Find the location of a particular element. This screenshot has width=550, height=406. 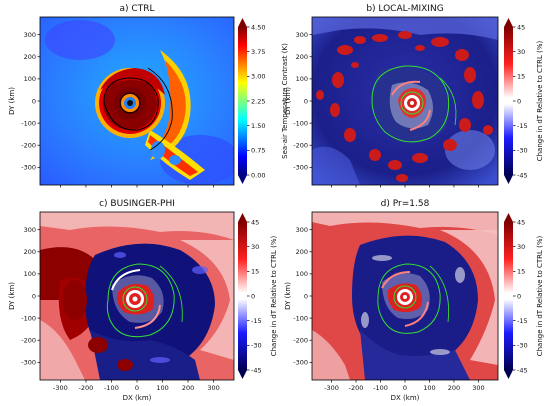

panel-a-colorbar-tick-label: 2.25 is located at coordinates (258, 101).